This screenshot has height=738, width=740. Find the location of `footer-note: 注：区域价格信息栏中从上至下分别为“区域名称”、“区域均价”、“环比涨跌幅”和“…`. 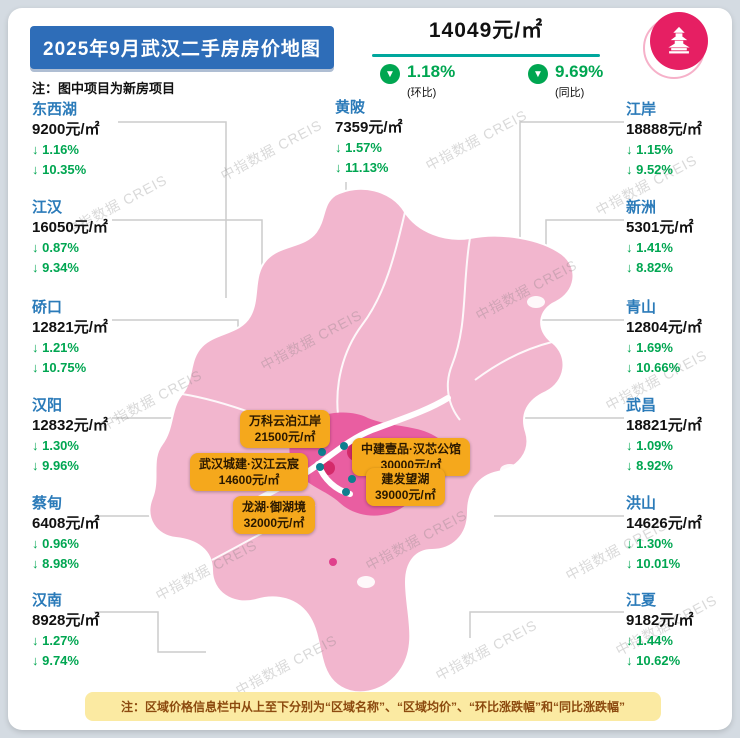

footer-note: 注：区域价格信息栏中从上至下分别为“区域名称”、“区域均价”、“环比涨跌幅”和“… is located at coordinates (373, 706).